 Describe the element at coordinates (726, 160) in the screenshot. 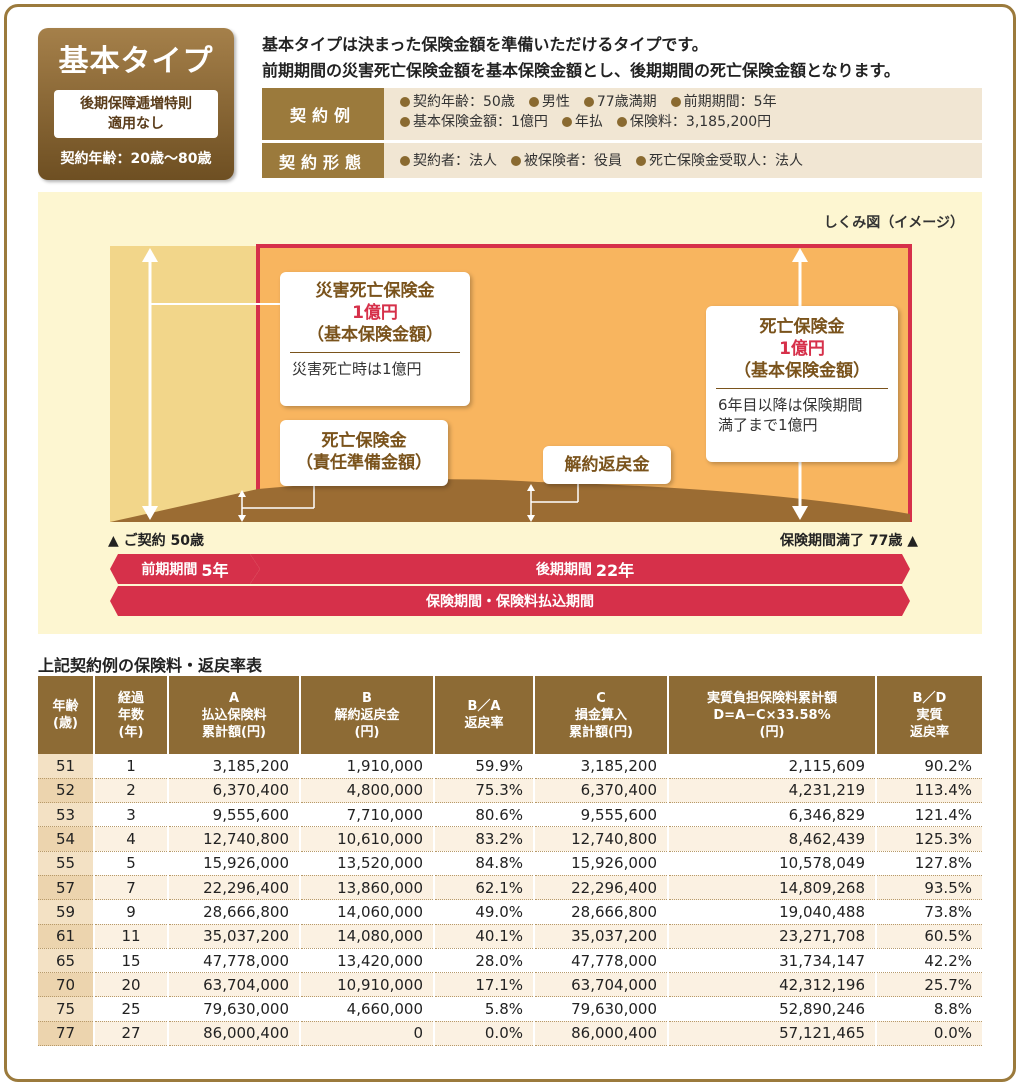

I see `info-item-text: 死亡保険金受取人：法人` at that location.